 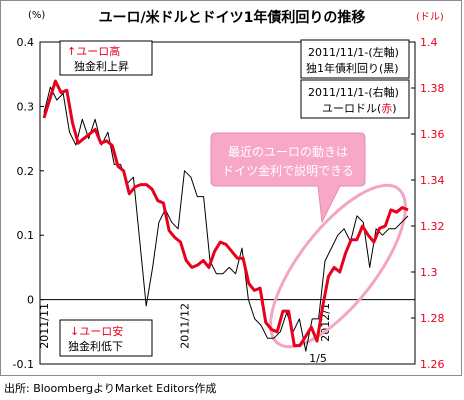 I want to click on legend-box-eurusd, so click(x=355, y=99).